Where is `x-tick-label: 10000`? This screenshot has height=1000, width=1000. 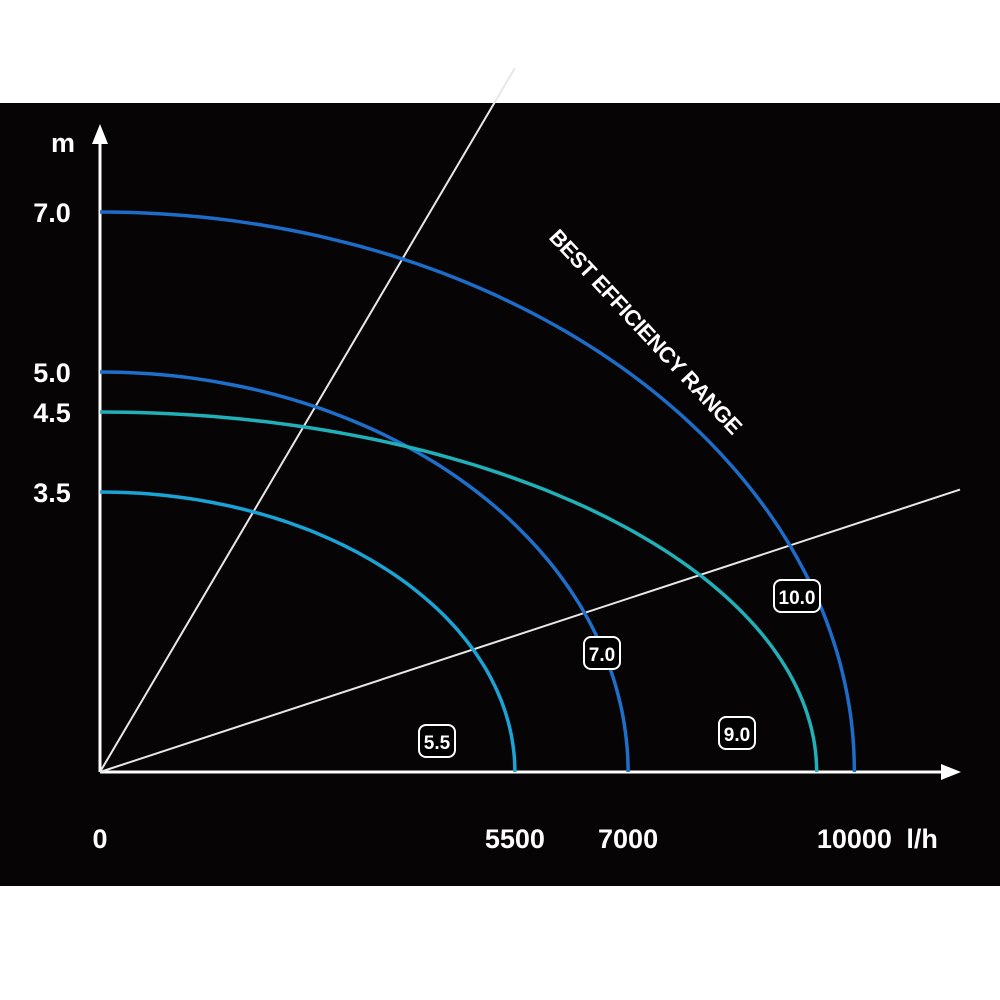 x-tick-label: 10000 is located at coordinates (854, 839).